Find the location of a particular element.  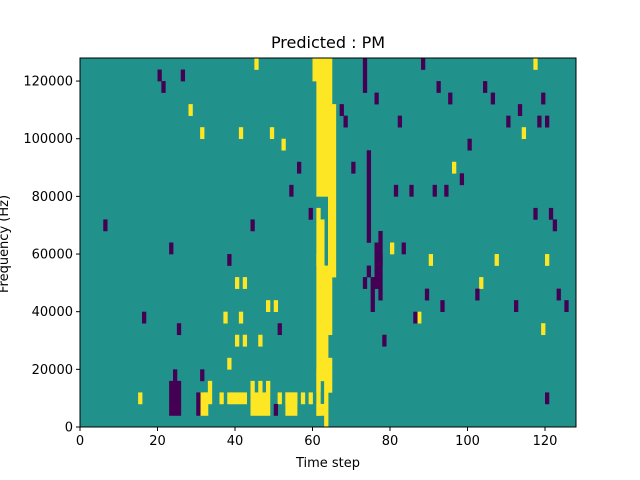

x-tick-label: 100 is located at coordinates (467, 441).